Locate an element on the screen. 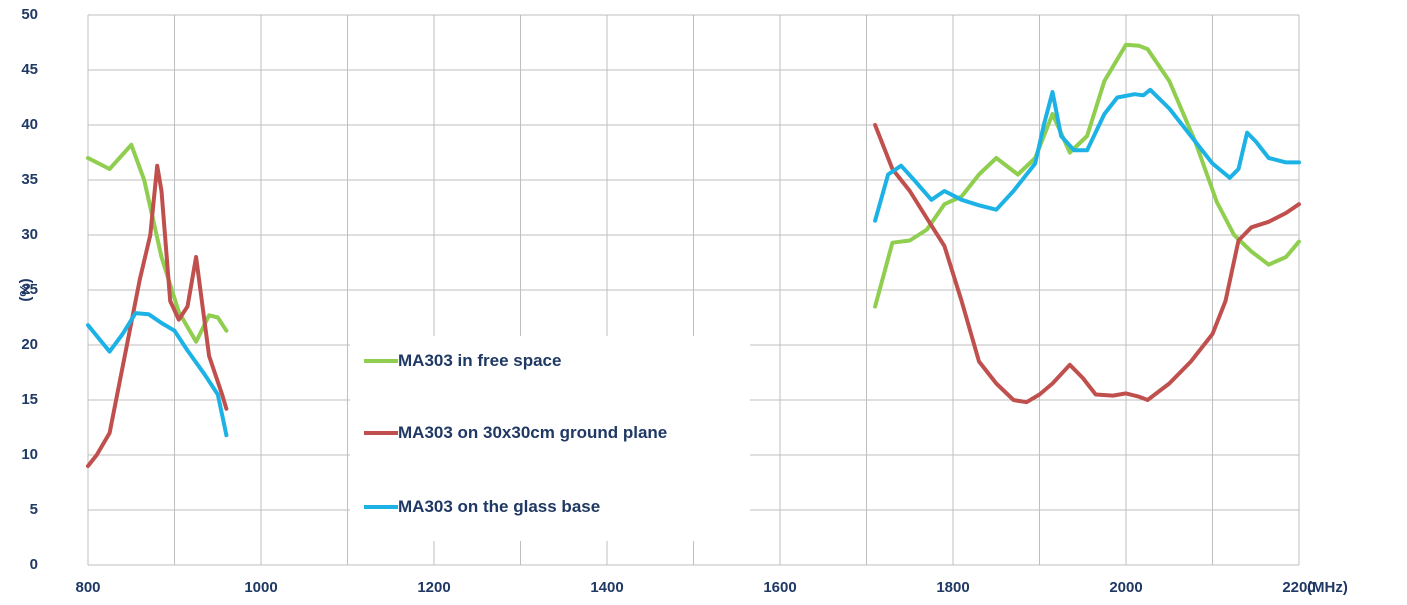  x-tick-label: 1000 is located at coordinates (260, 587).